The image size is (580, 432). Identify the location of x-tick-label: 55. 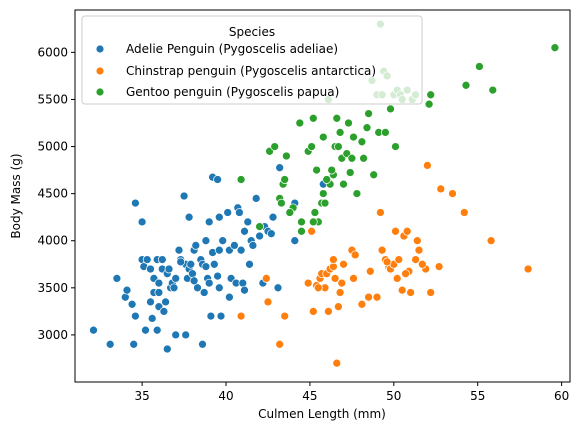
(477, 396).